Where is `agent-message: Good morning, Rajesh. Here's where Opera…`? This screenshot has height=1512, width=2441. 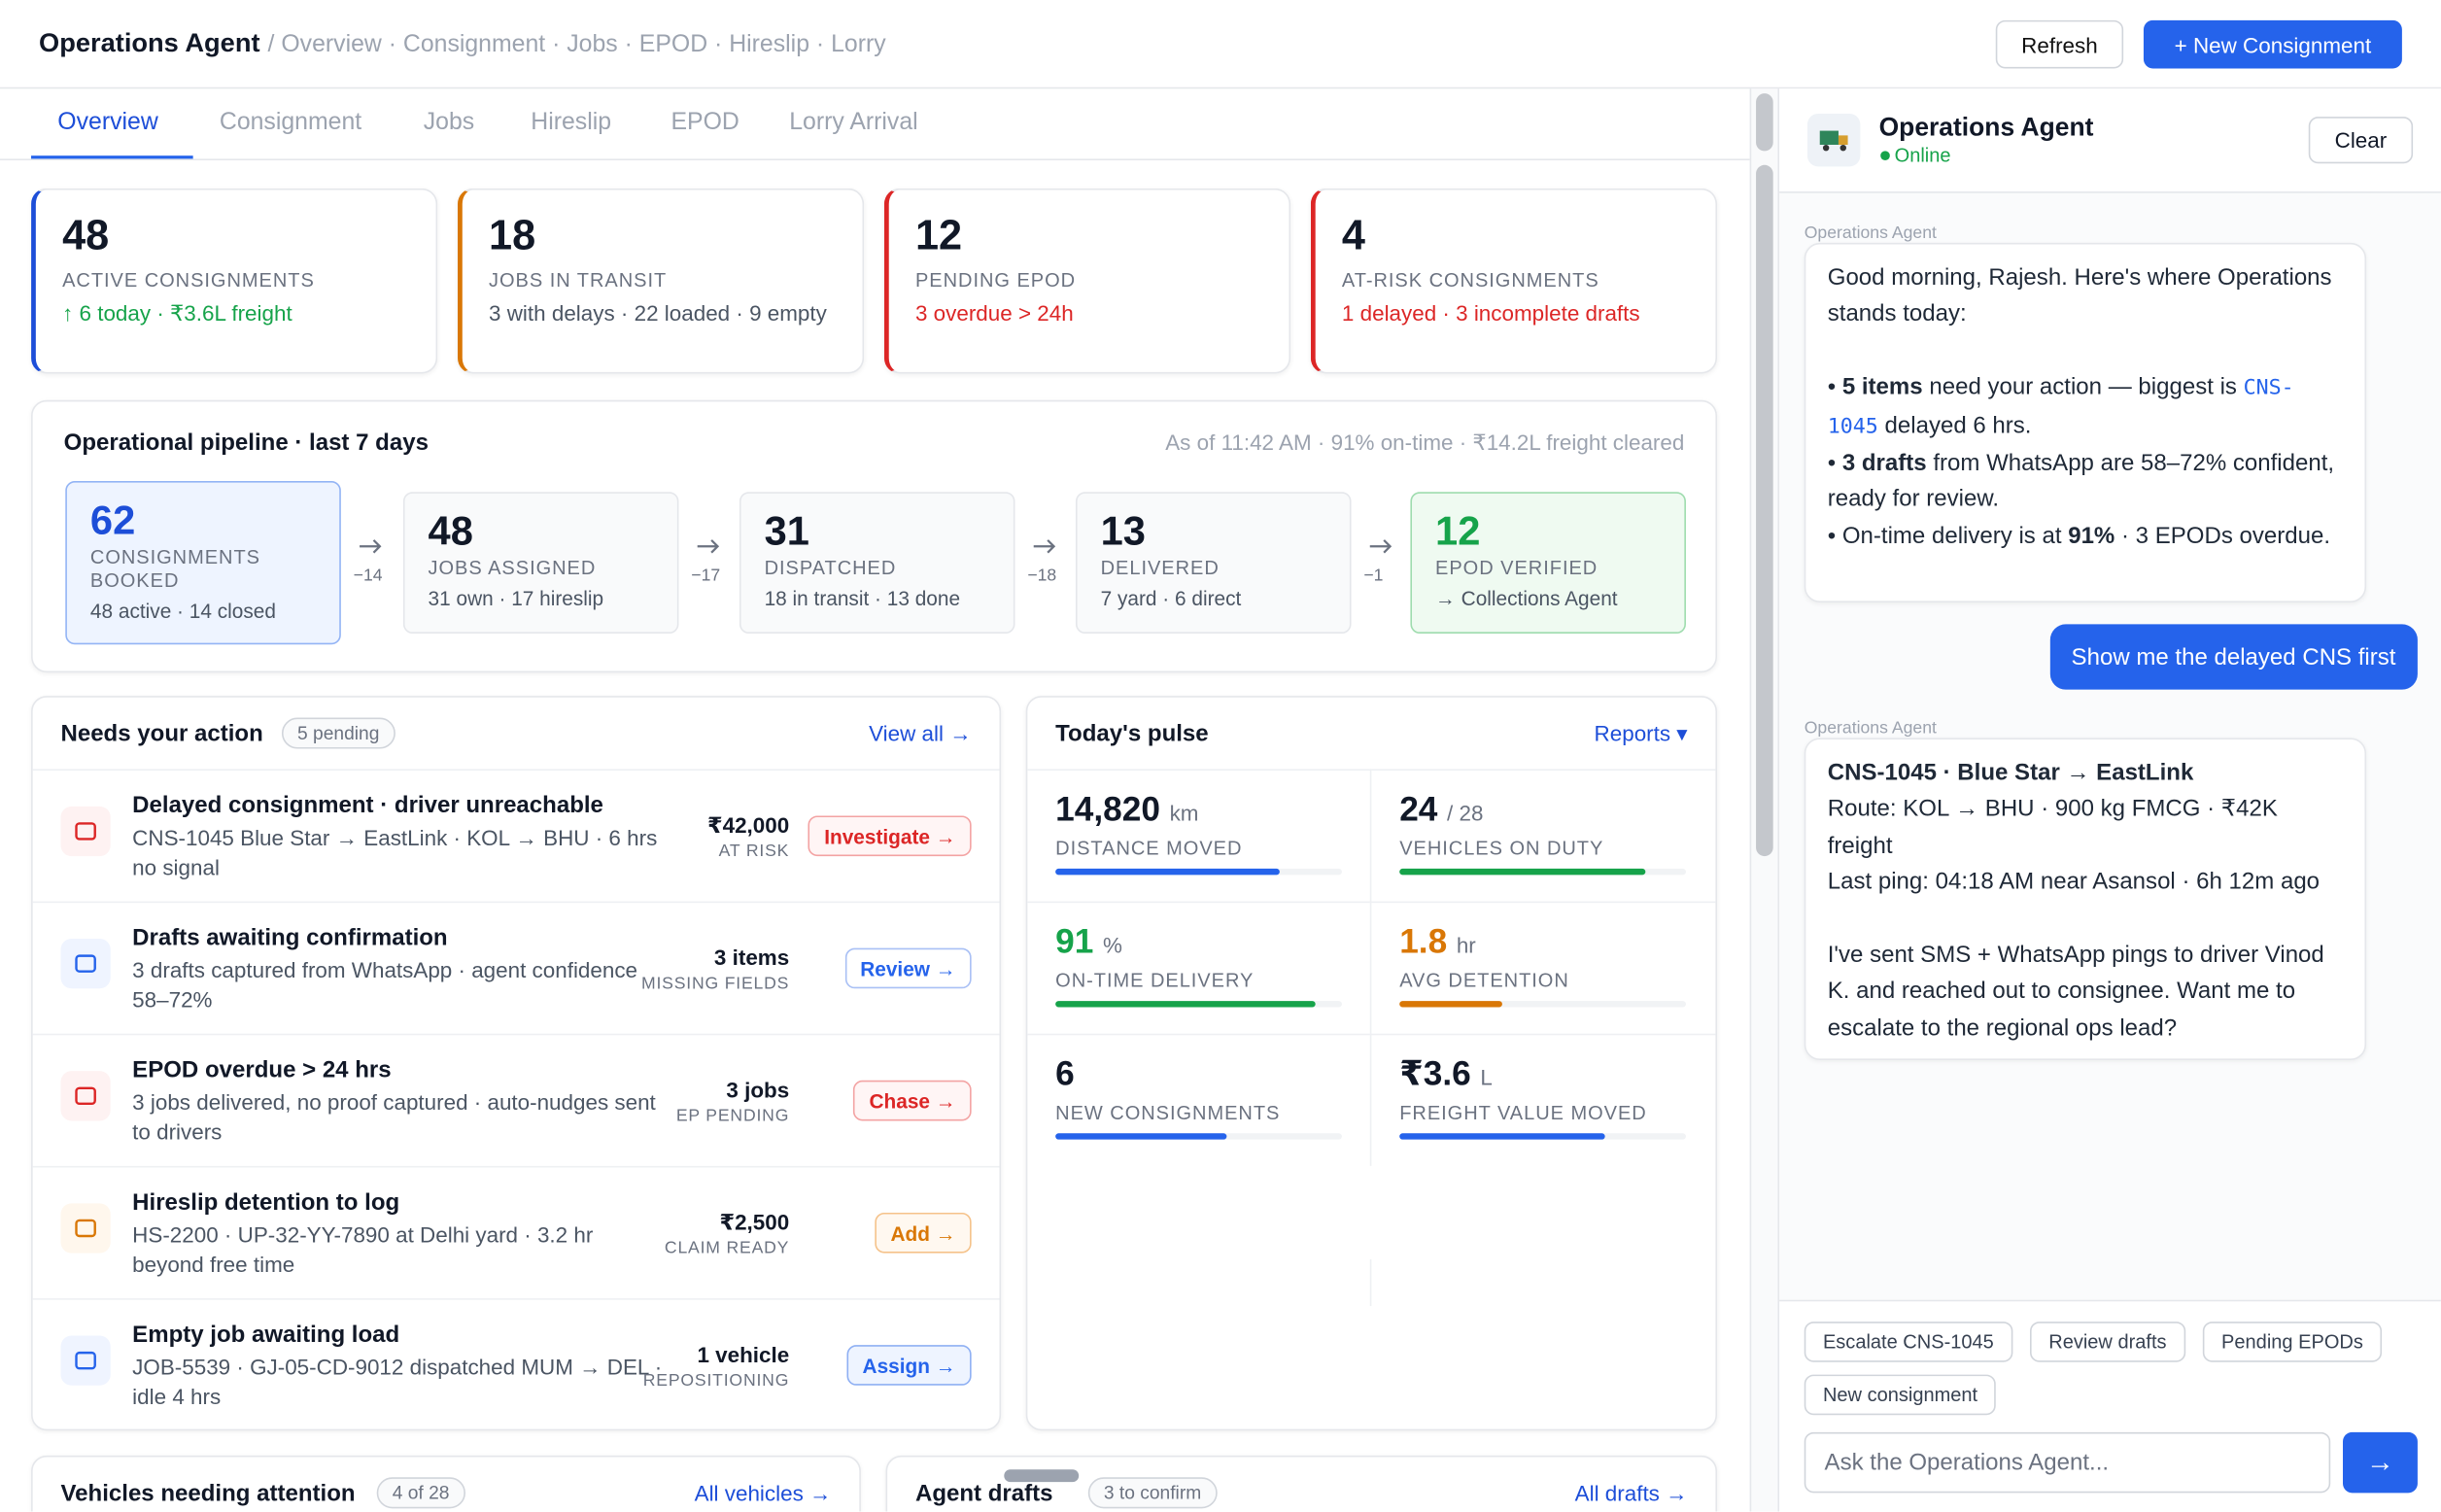 agent-message: Good morning, Rajesh. Here's where Opera… is located at coordinates (2085, 422).